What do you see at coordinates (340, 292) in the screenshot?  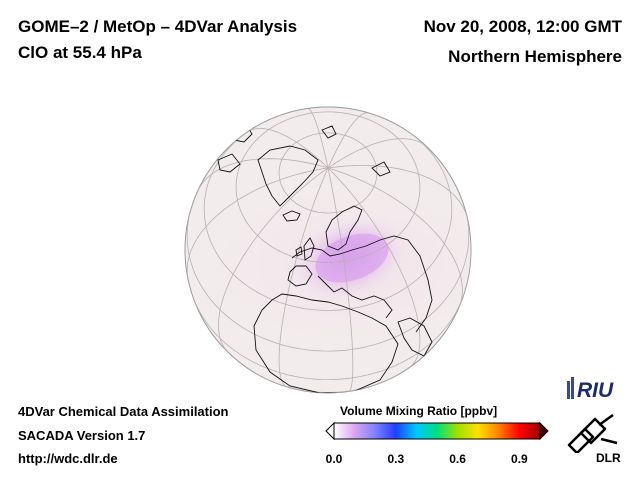 I see `coastline-mediterranean` at bounding box center [340, 292].